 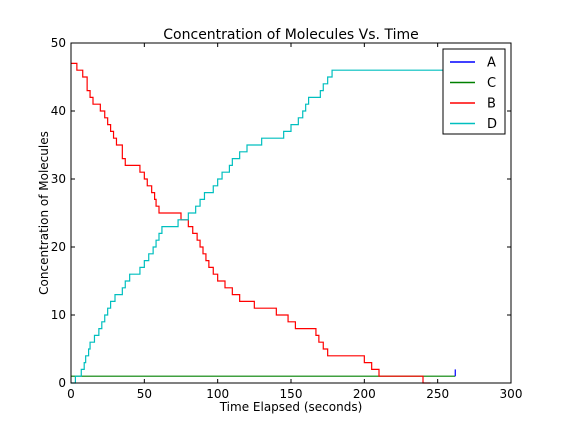 I want to click on x-tick-label: 200, so click(x=364, y=394).